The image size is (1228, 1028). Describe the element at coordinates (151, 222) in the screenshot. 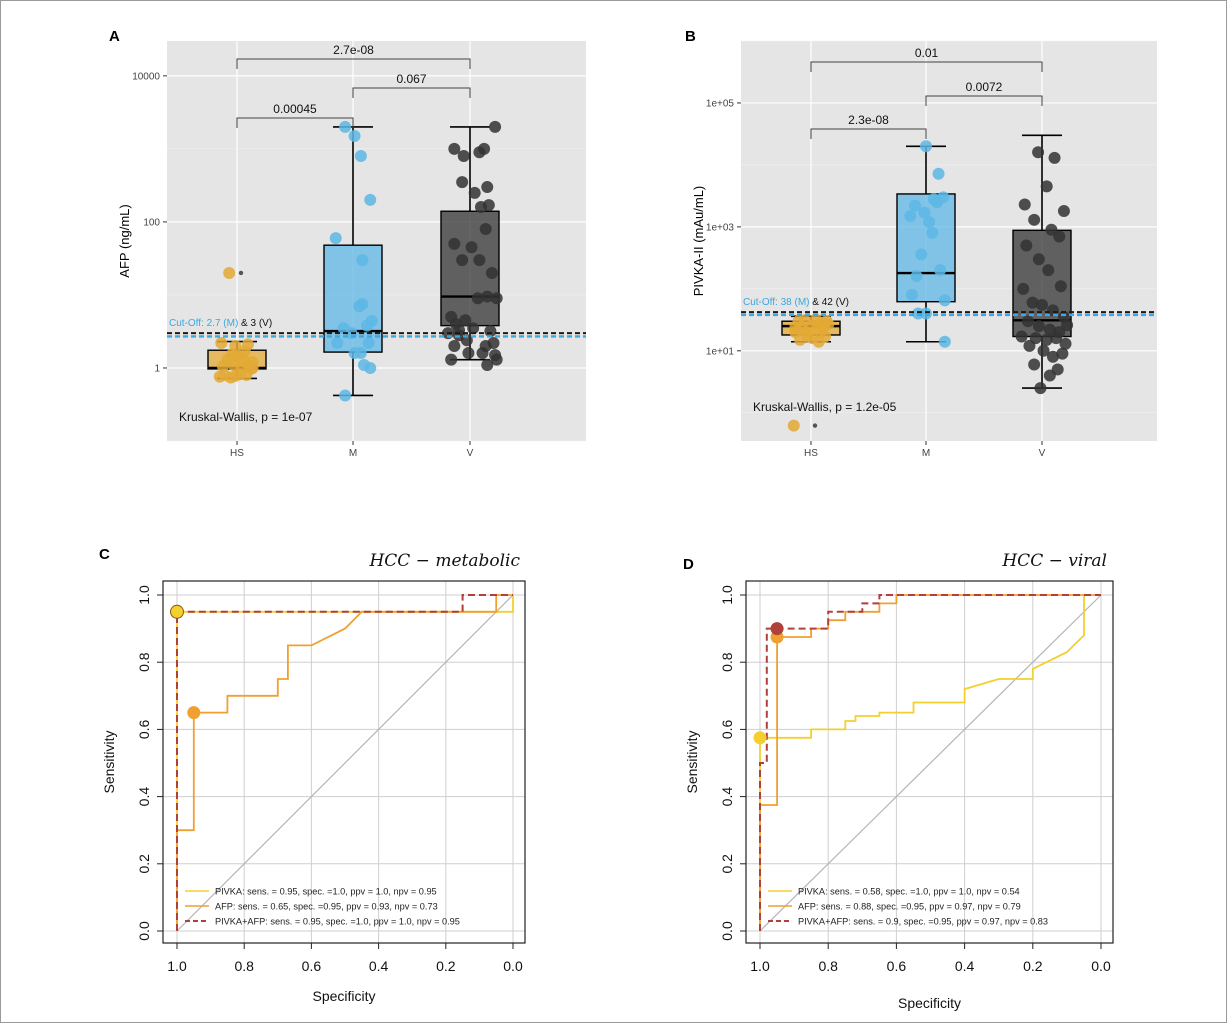

I see `y-tick-label: 100` at that location.